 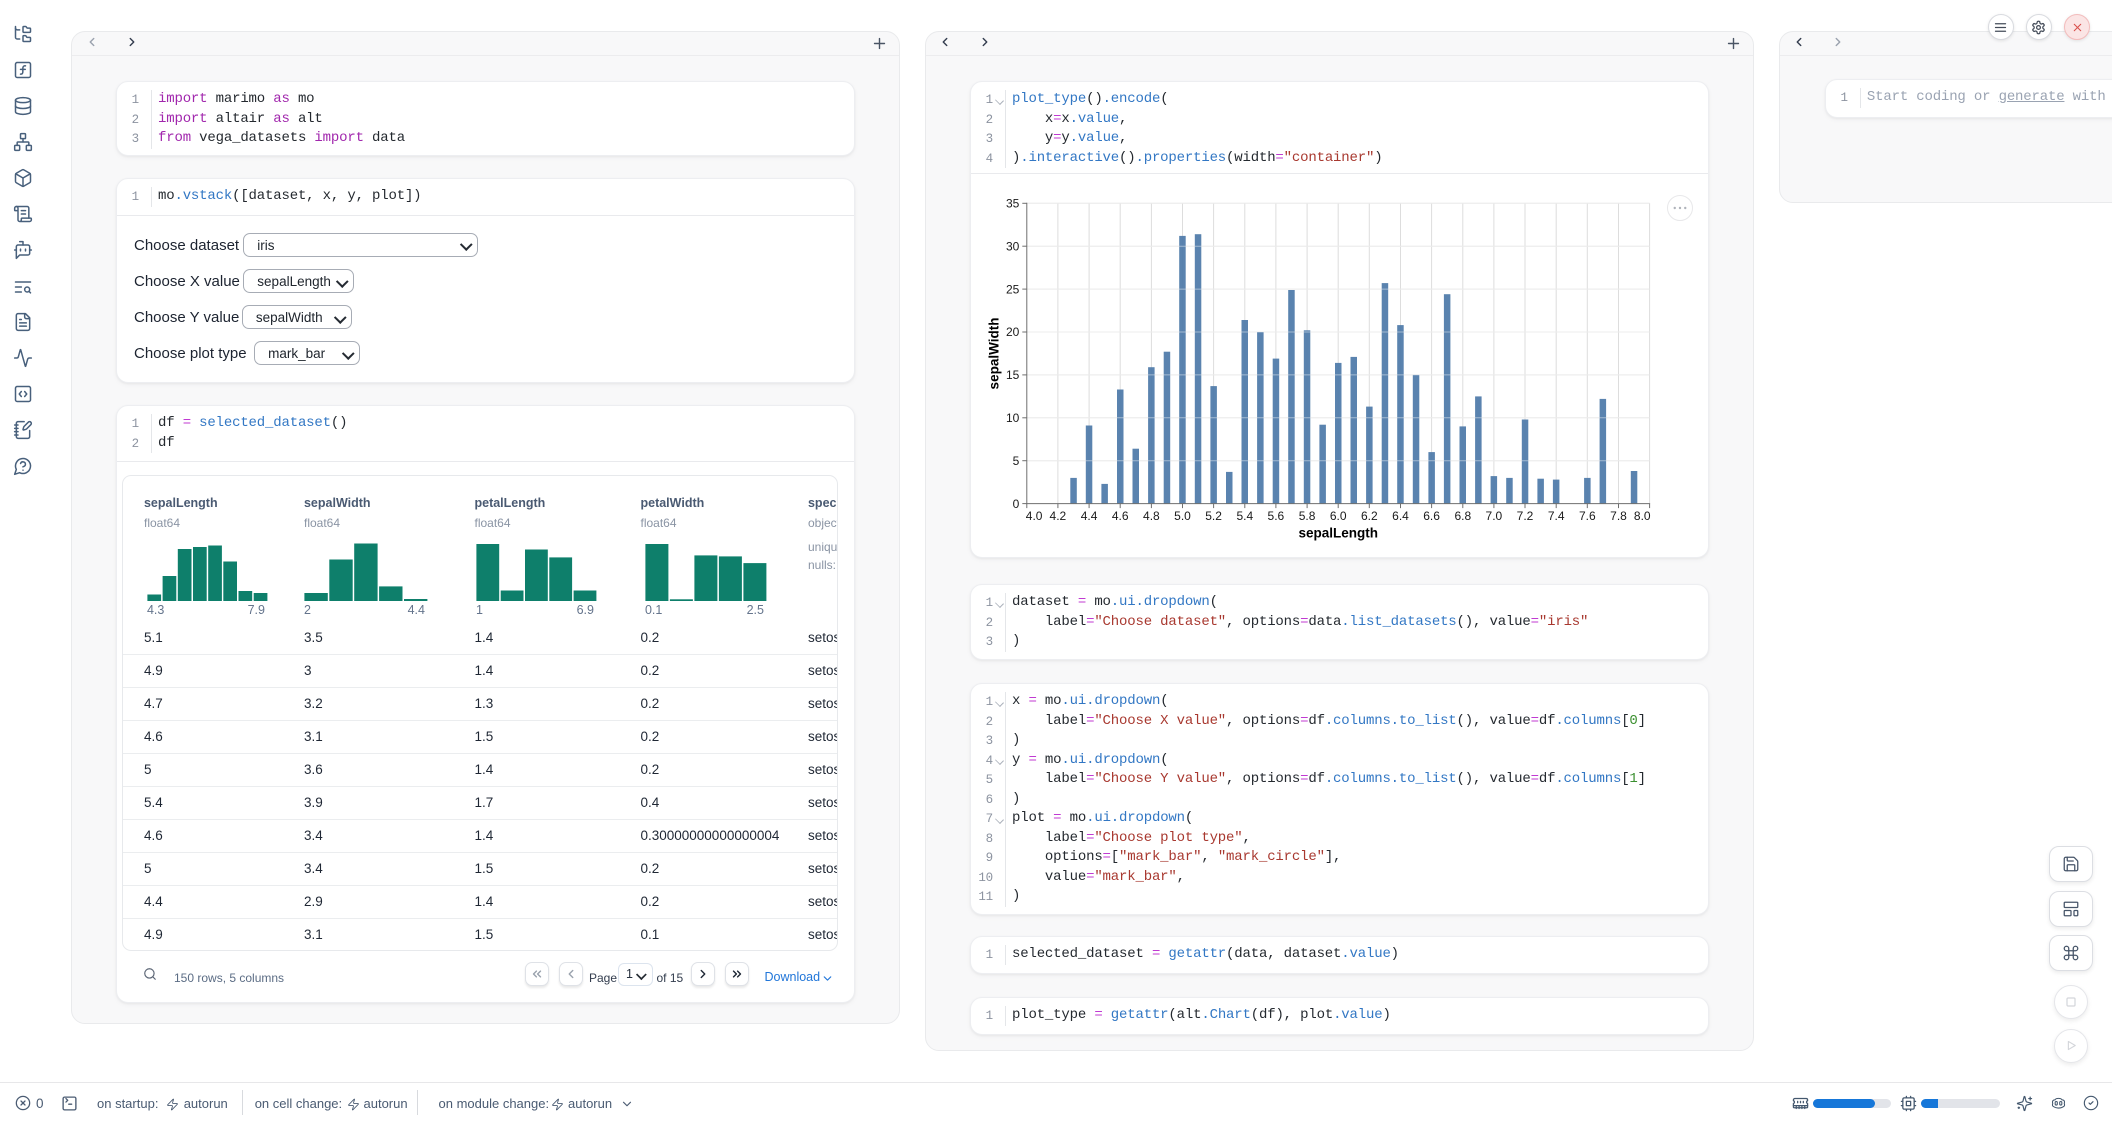 What do you see at coordinates (1013, 289) in the screenshot?
I see `svg-text: 25` at bounding box center [1013, 289].